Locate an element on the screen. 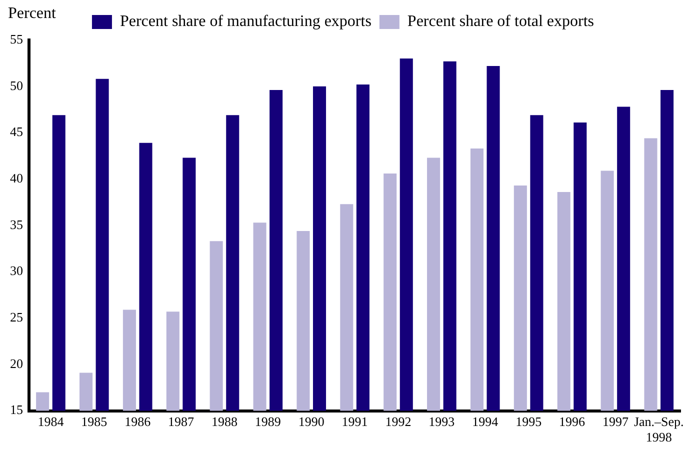 The image size is (688, 452). y-tick-label: 25 is located at coordinates (16, 317).